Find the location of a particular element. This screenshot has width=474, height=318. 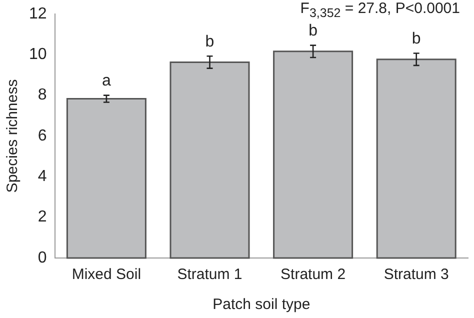

y-tick-label: 12 is located at coordinates (38, 13).